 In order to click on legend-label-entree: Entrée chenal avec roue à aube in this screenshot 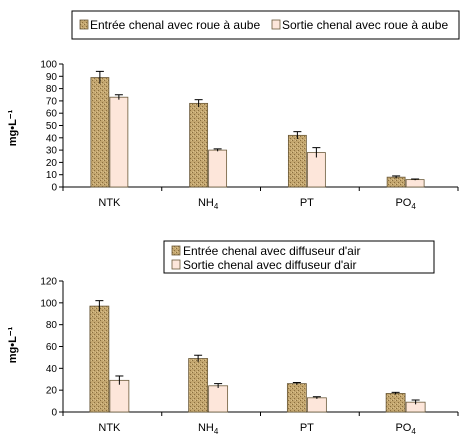, I will do `click(175, 25)`.